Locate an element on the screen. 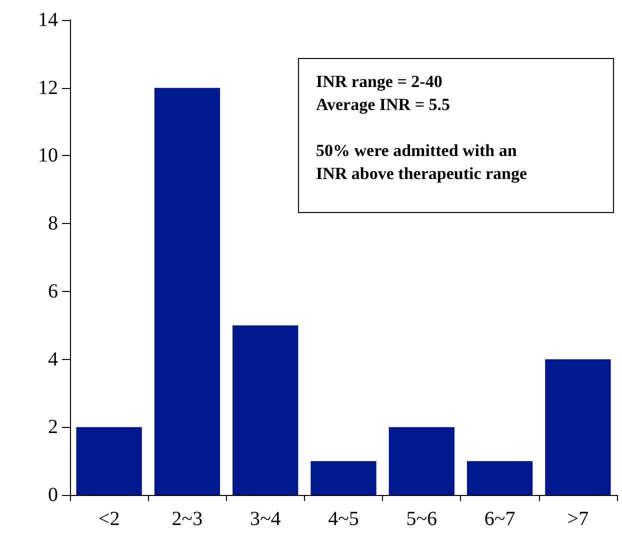 The image size is (622, 535). x-tick-label: >7 is located at coordinates (578, 519).